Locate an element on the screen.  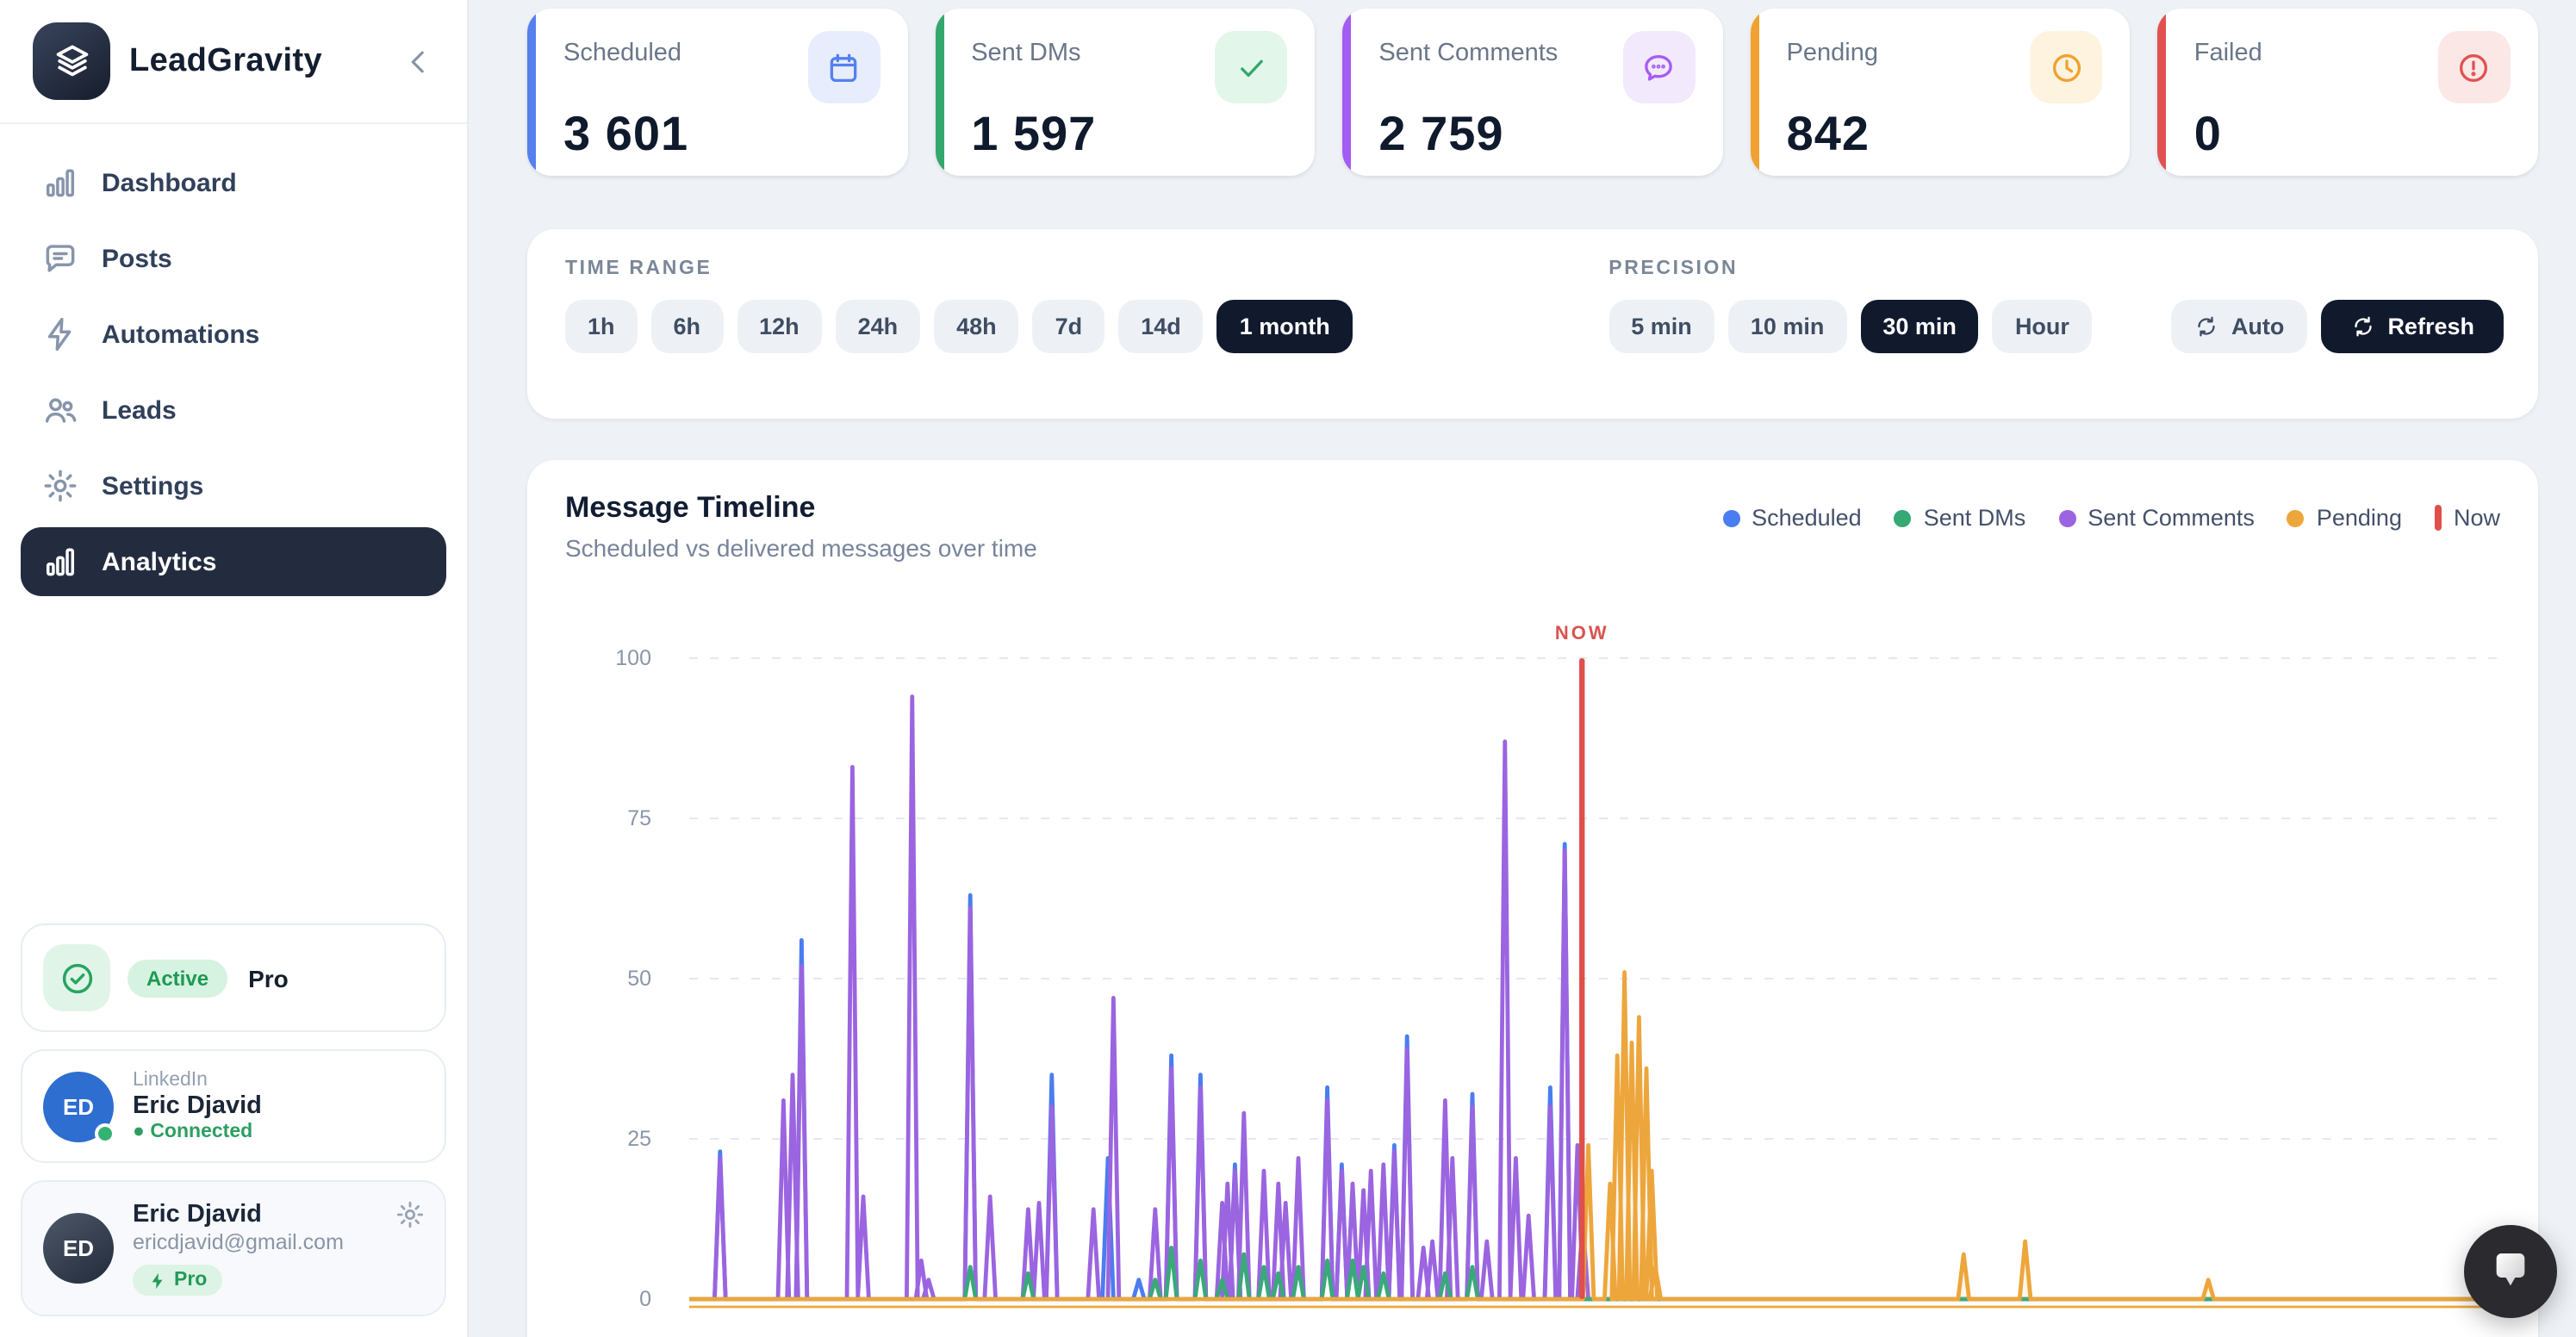
y-axis-label: 100 is located at coordinates (633, 658).